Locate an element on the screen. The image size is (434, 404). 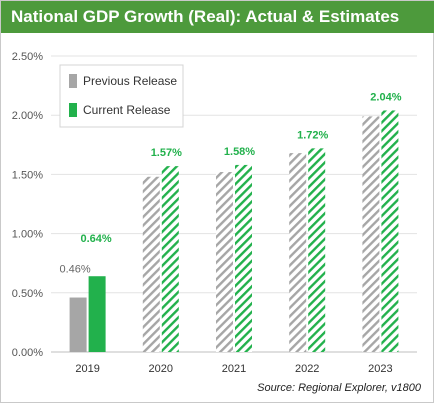
bar-current-2021 is located at coordinates (243, 258).